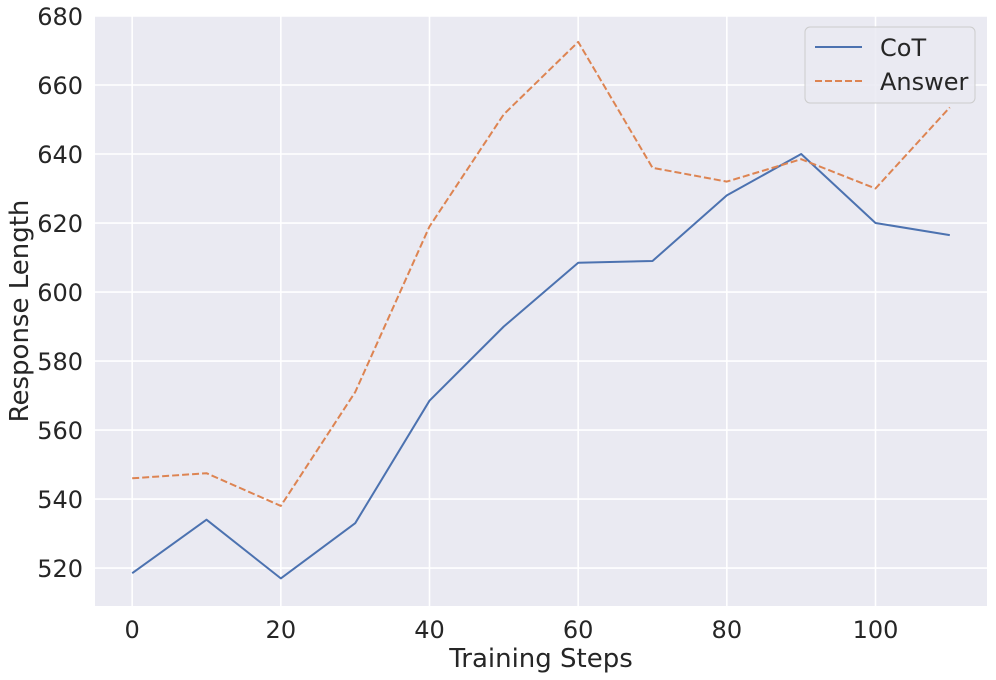 The image size is (996, 680). I want to click on y-tick-label: 520, so click(60, 569).